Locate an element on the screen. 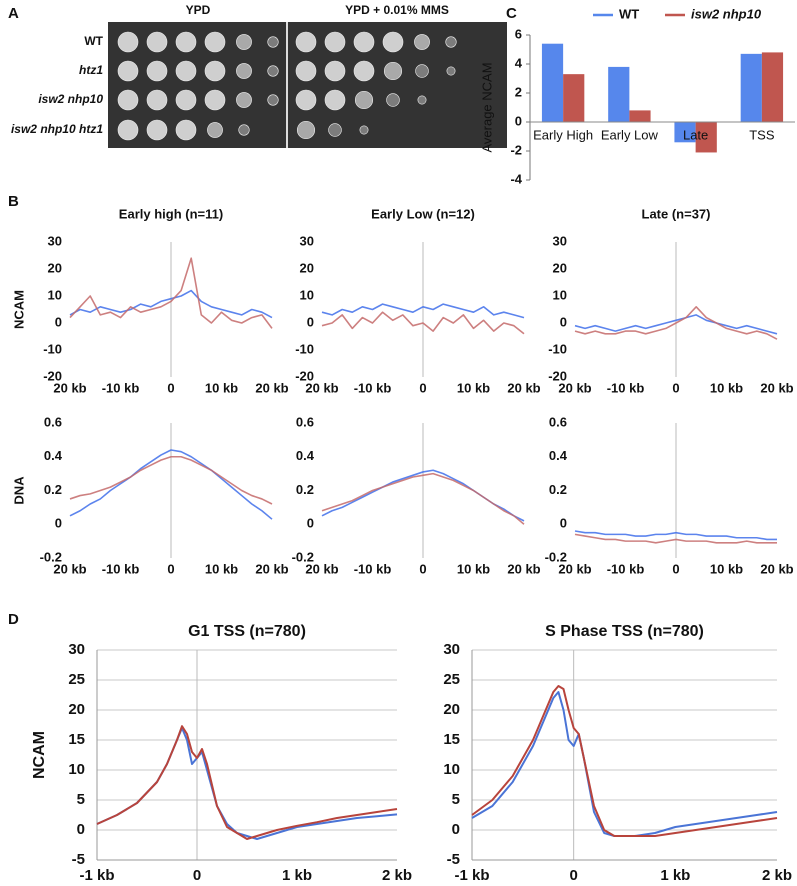 Image resolution: width=797 pixels, height=886 pixels. y-tick-label: -0.2 is located at coordinates (556, 556).